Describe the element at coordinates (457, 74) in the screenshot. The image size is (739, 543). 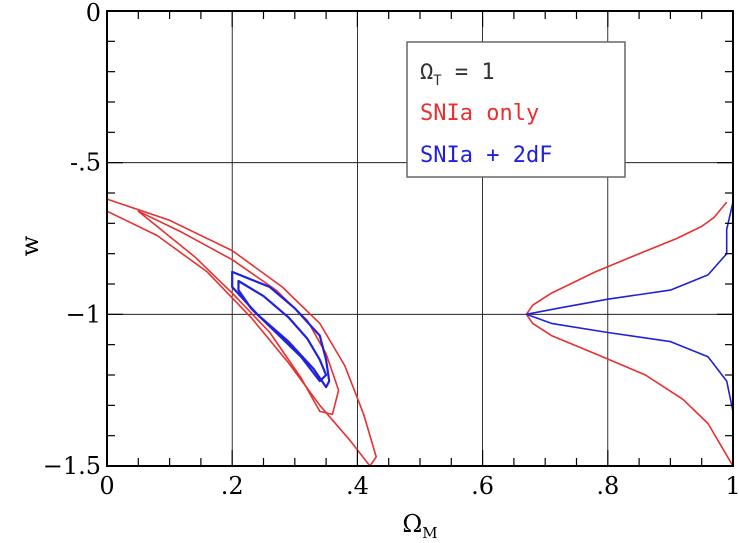
I see `legend-entry-omega-t: ΩT = 1` at that location.